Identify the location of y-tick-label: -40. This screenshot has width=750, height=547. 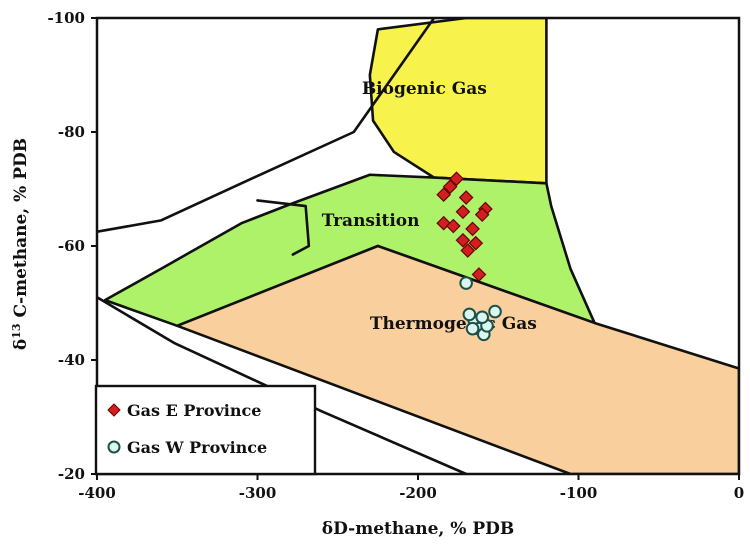
(71, 360).